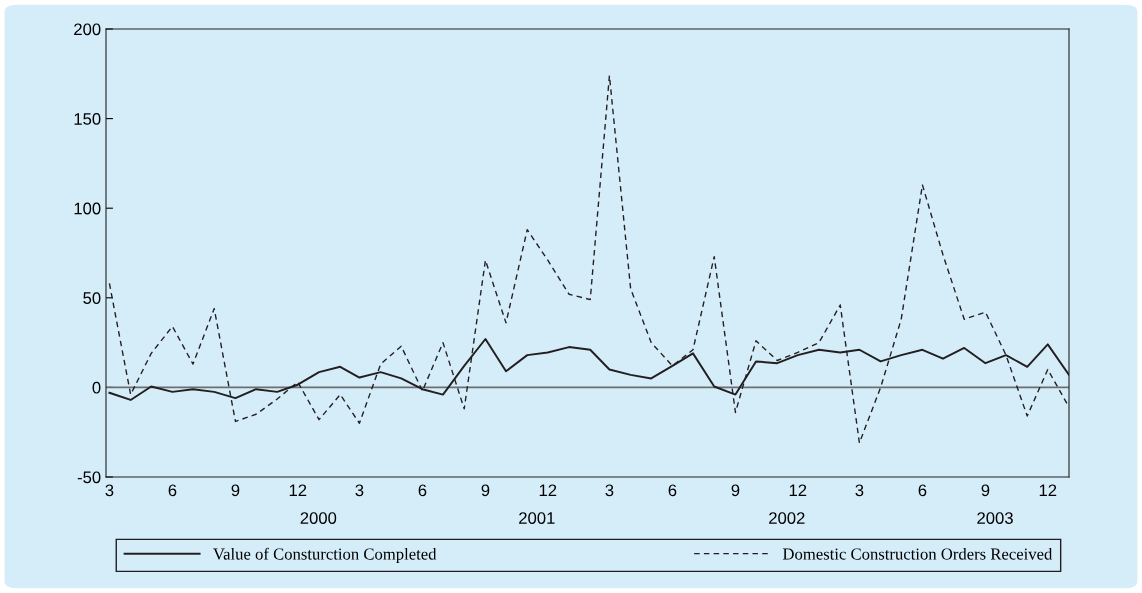  I want to click on y-tick-label: -50, so click(89, 477).